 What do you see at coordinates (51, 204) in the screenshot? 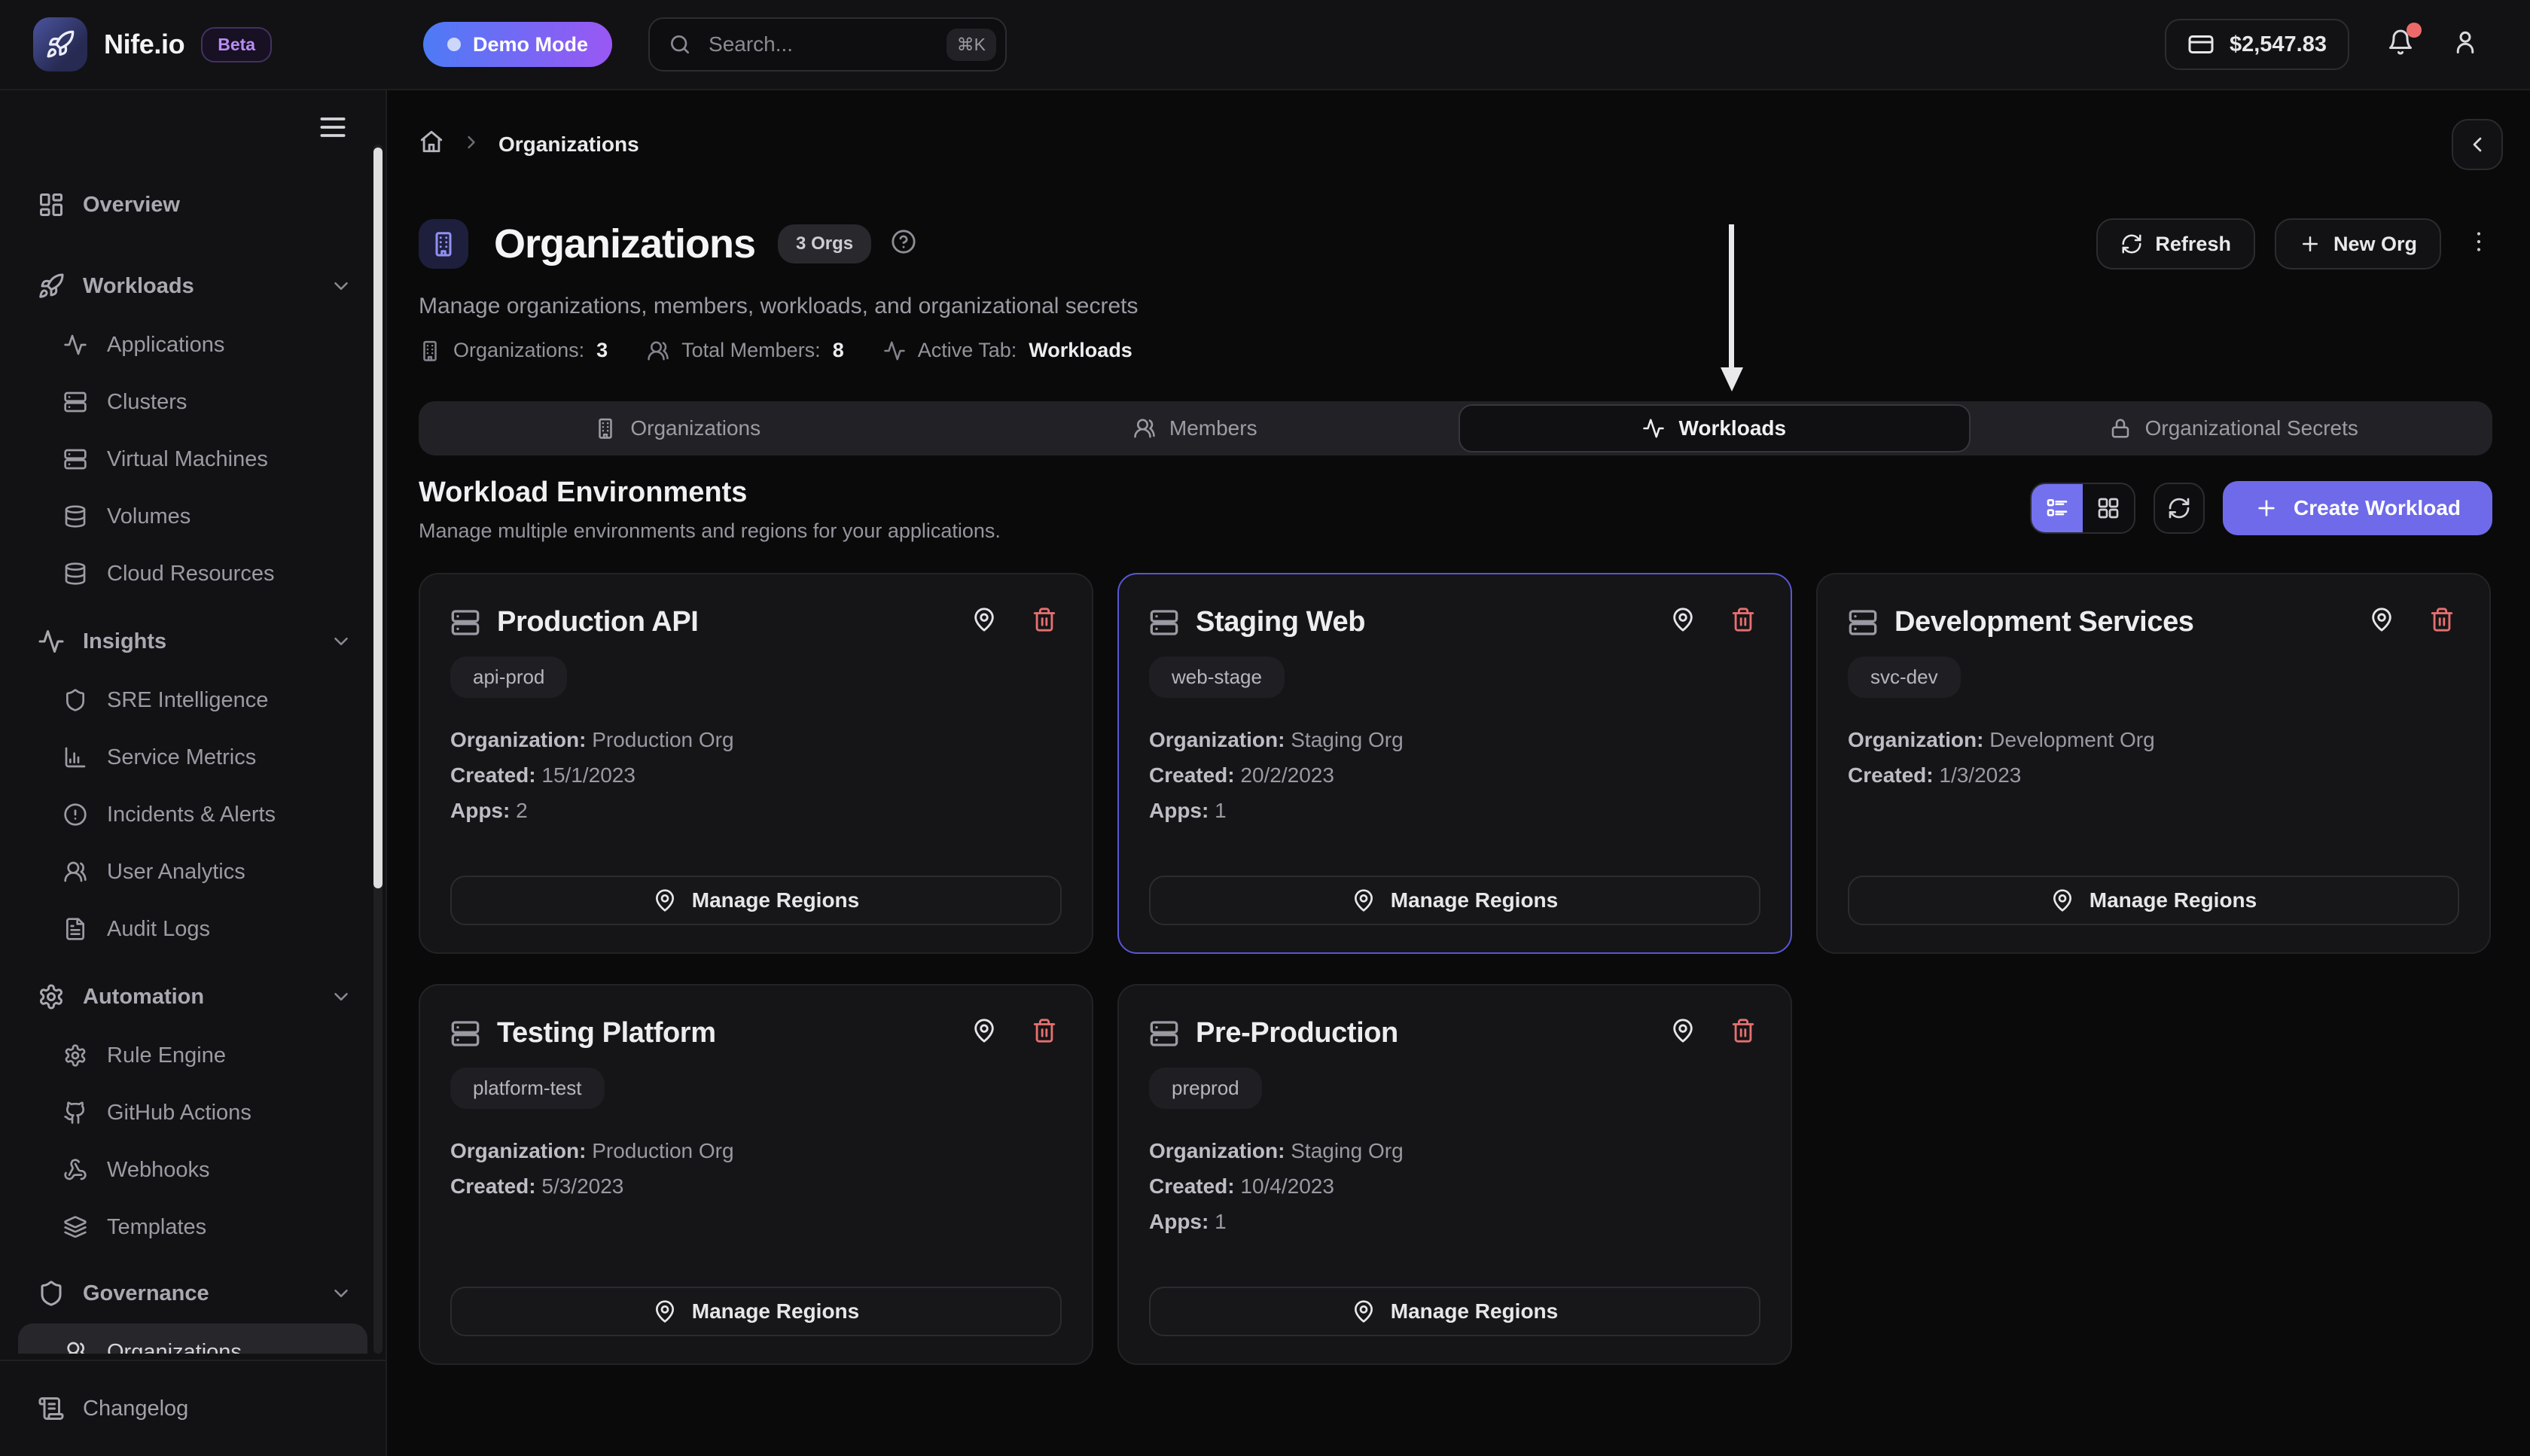
I see `dashboard-icon` at bounding box center [51, 204].